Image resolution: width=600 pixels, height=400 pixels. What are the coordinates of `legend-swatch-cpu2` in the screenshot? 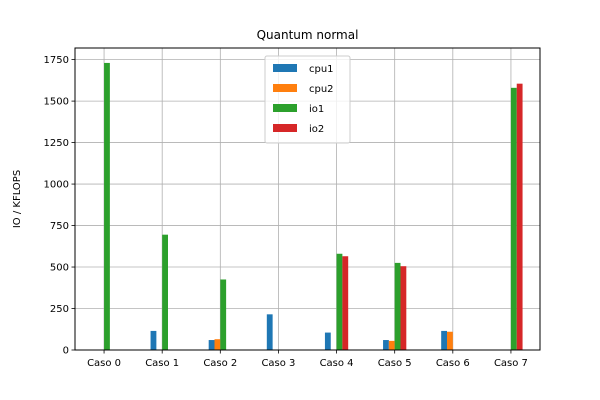 It's located at (285, 88).